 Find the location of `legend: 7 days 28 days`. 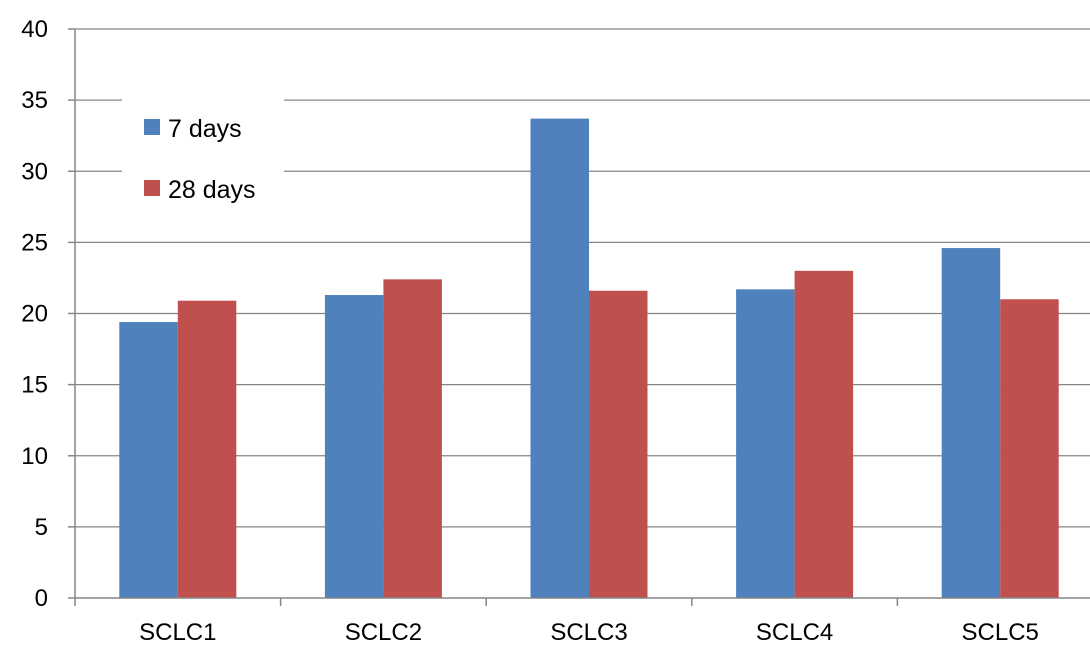

legend: 7 days 28 days is located at coordinates (203, 160).